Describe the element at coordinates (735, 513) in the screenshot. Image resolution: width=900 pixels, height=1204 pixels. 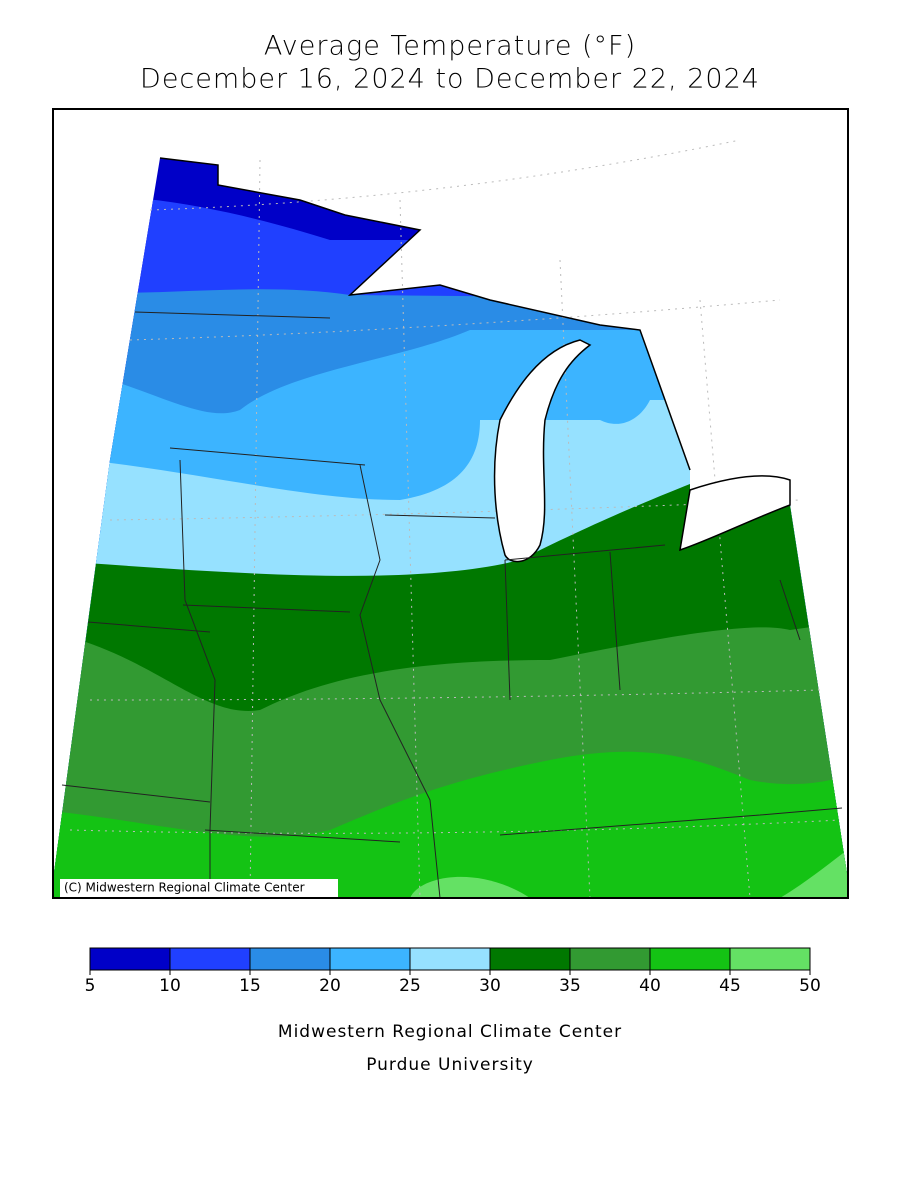
I see `lake-huron-erie` at that location.